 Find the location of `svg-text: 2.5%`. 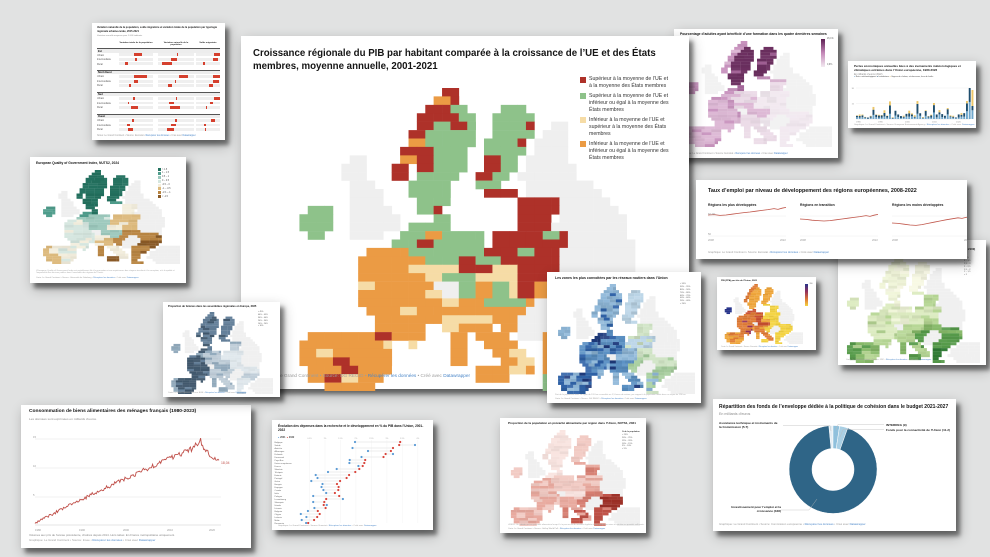

svg-text: 2.5% is located at coordinates (371, 439).